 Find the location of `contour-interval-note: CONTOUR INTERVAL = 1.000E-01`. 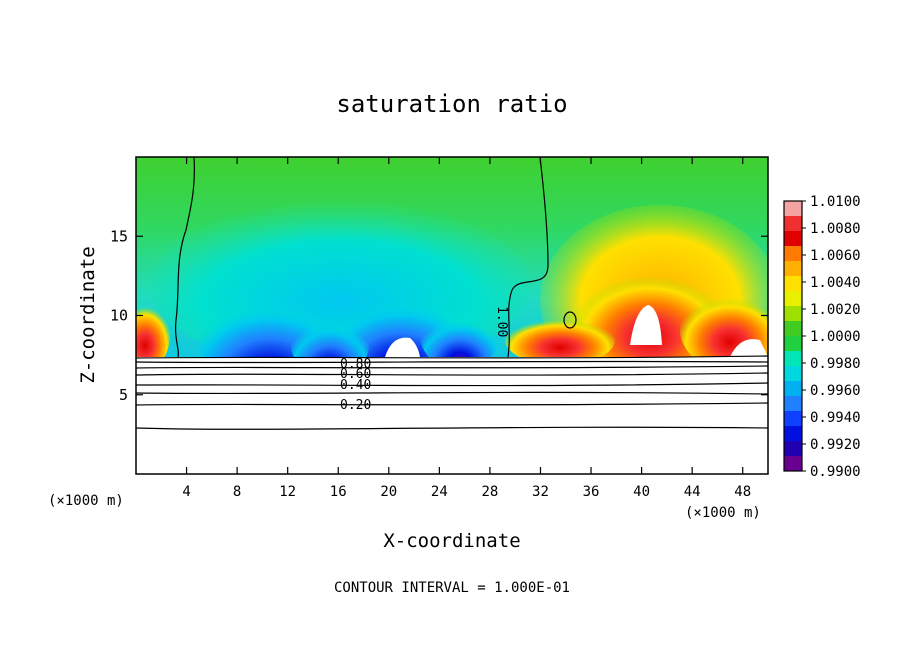

contour-interval-note: CONTOUR INTERVAL = 1.000E-01 is located at coordinates (452, 588).